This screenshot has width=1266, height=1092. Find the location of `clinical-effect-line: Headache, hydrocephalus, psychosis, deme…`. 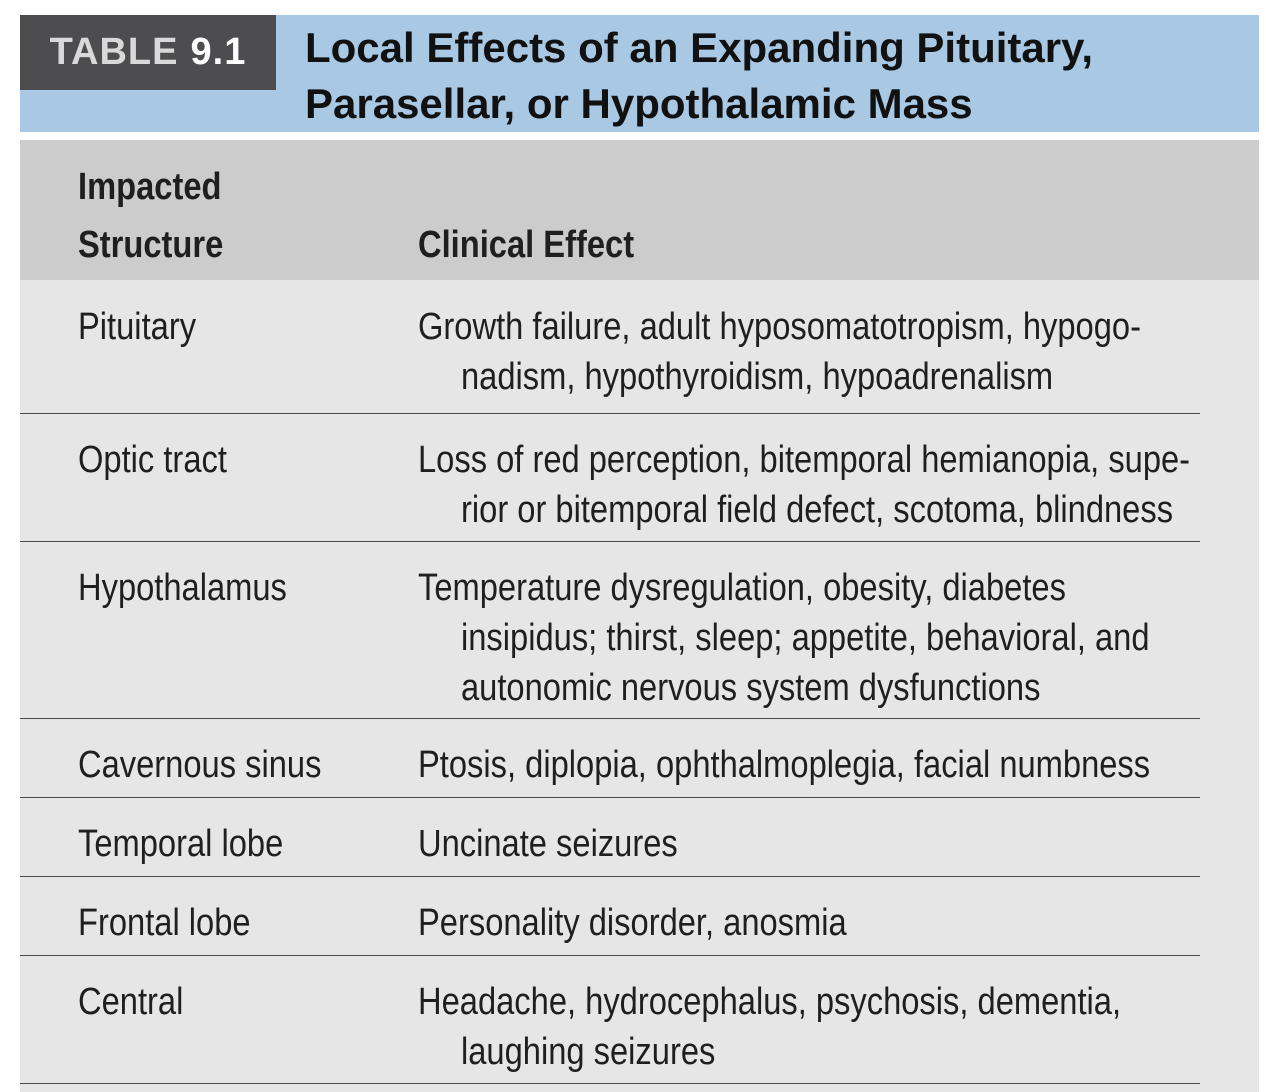

clinical-effect-line: Headache, hydrocephalus, psychosis, deme… is located at coordinates (770, 1002).